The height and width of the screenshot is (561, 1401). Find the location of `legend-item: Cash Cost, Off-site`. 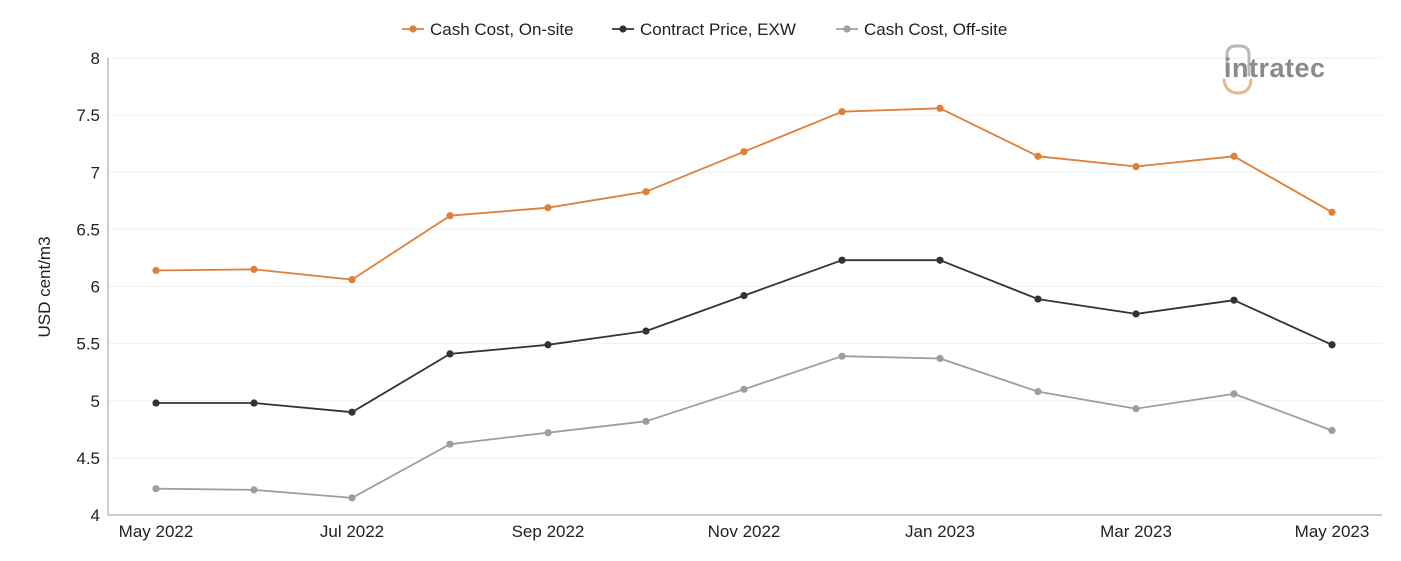

legend-item: Cash Cost, Off-site is located at coordinates (921, 29).